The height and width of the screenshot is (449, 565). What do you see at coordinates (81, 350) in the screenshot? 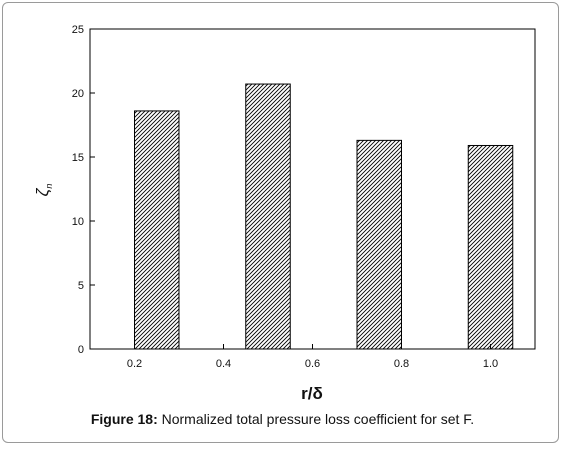
I see `y-tick-label: 0` at bounding box center [81, 350].